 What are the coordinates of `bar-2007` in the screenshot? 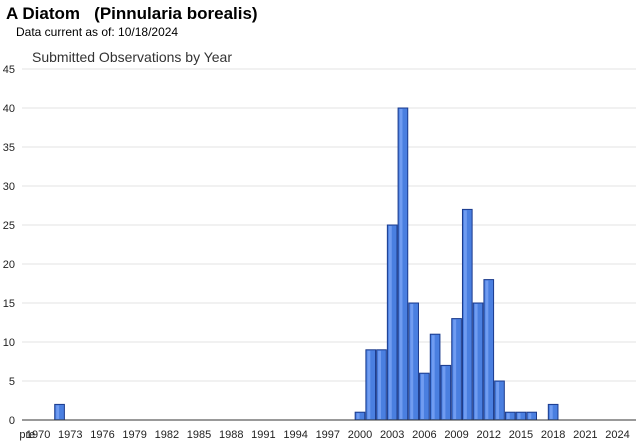 It's located at (435, 377).